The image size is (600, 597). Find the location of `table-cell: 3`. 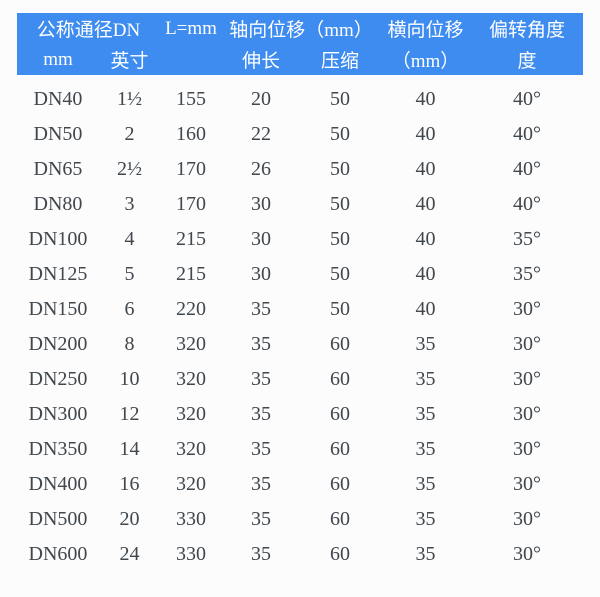

table-cell: 3 is located at coordinates (129, 204).